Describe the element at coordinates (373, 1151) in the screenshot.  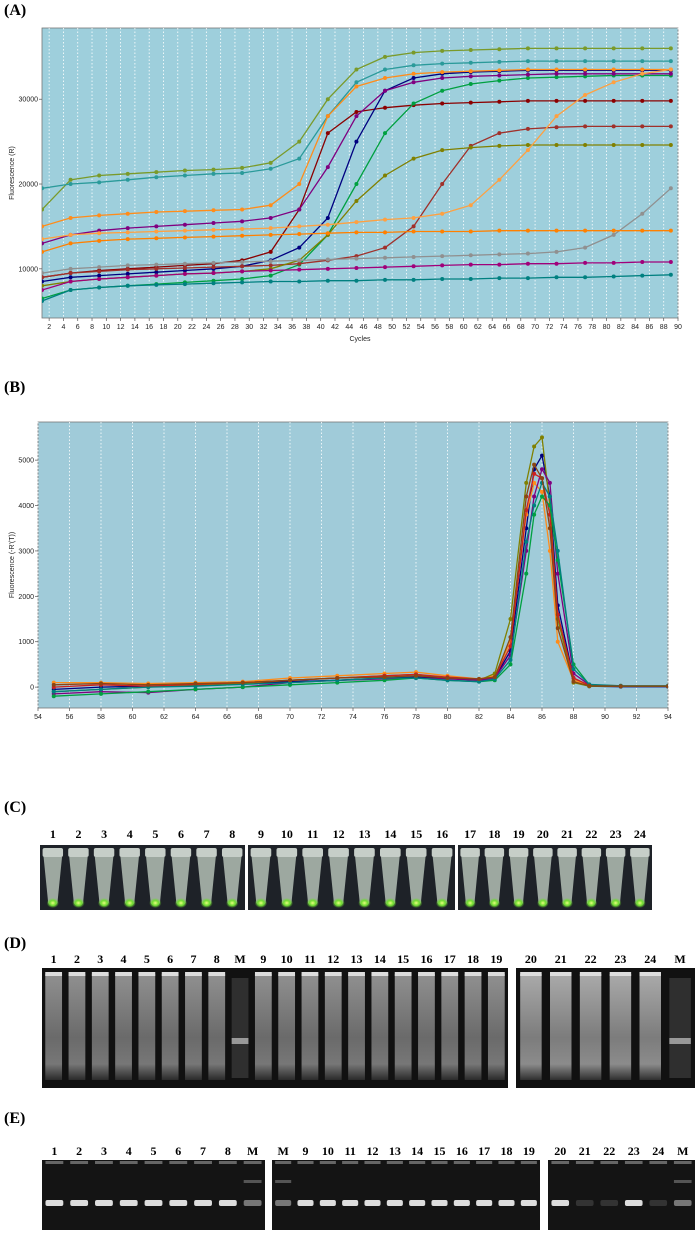
I see `lane-label: 12` at that location.